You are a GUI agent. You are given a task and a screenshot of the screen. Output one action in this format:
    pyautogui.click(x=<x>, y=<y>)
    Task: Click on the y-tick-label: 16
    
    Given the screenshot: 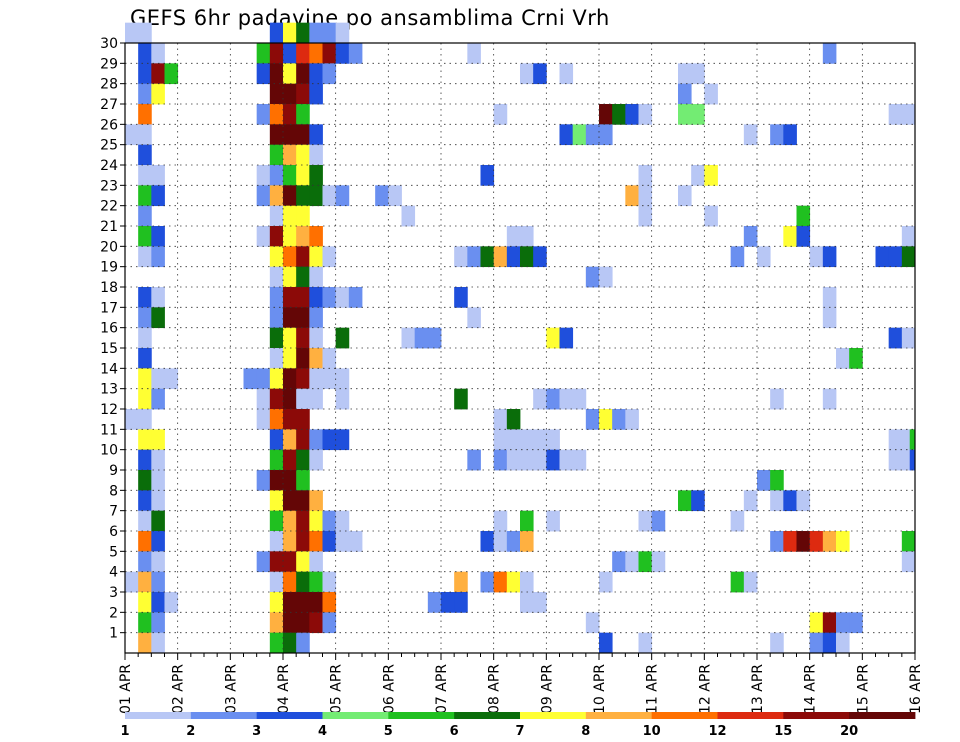 What is the action you would take?
    pyautogui.click(x=109, y=329)
    